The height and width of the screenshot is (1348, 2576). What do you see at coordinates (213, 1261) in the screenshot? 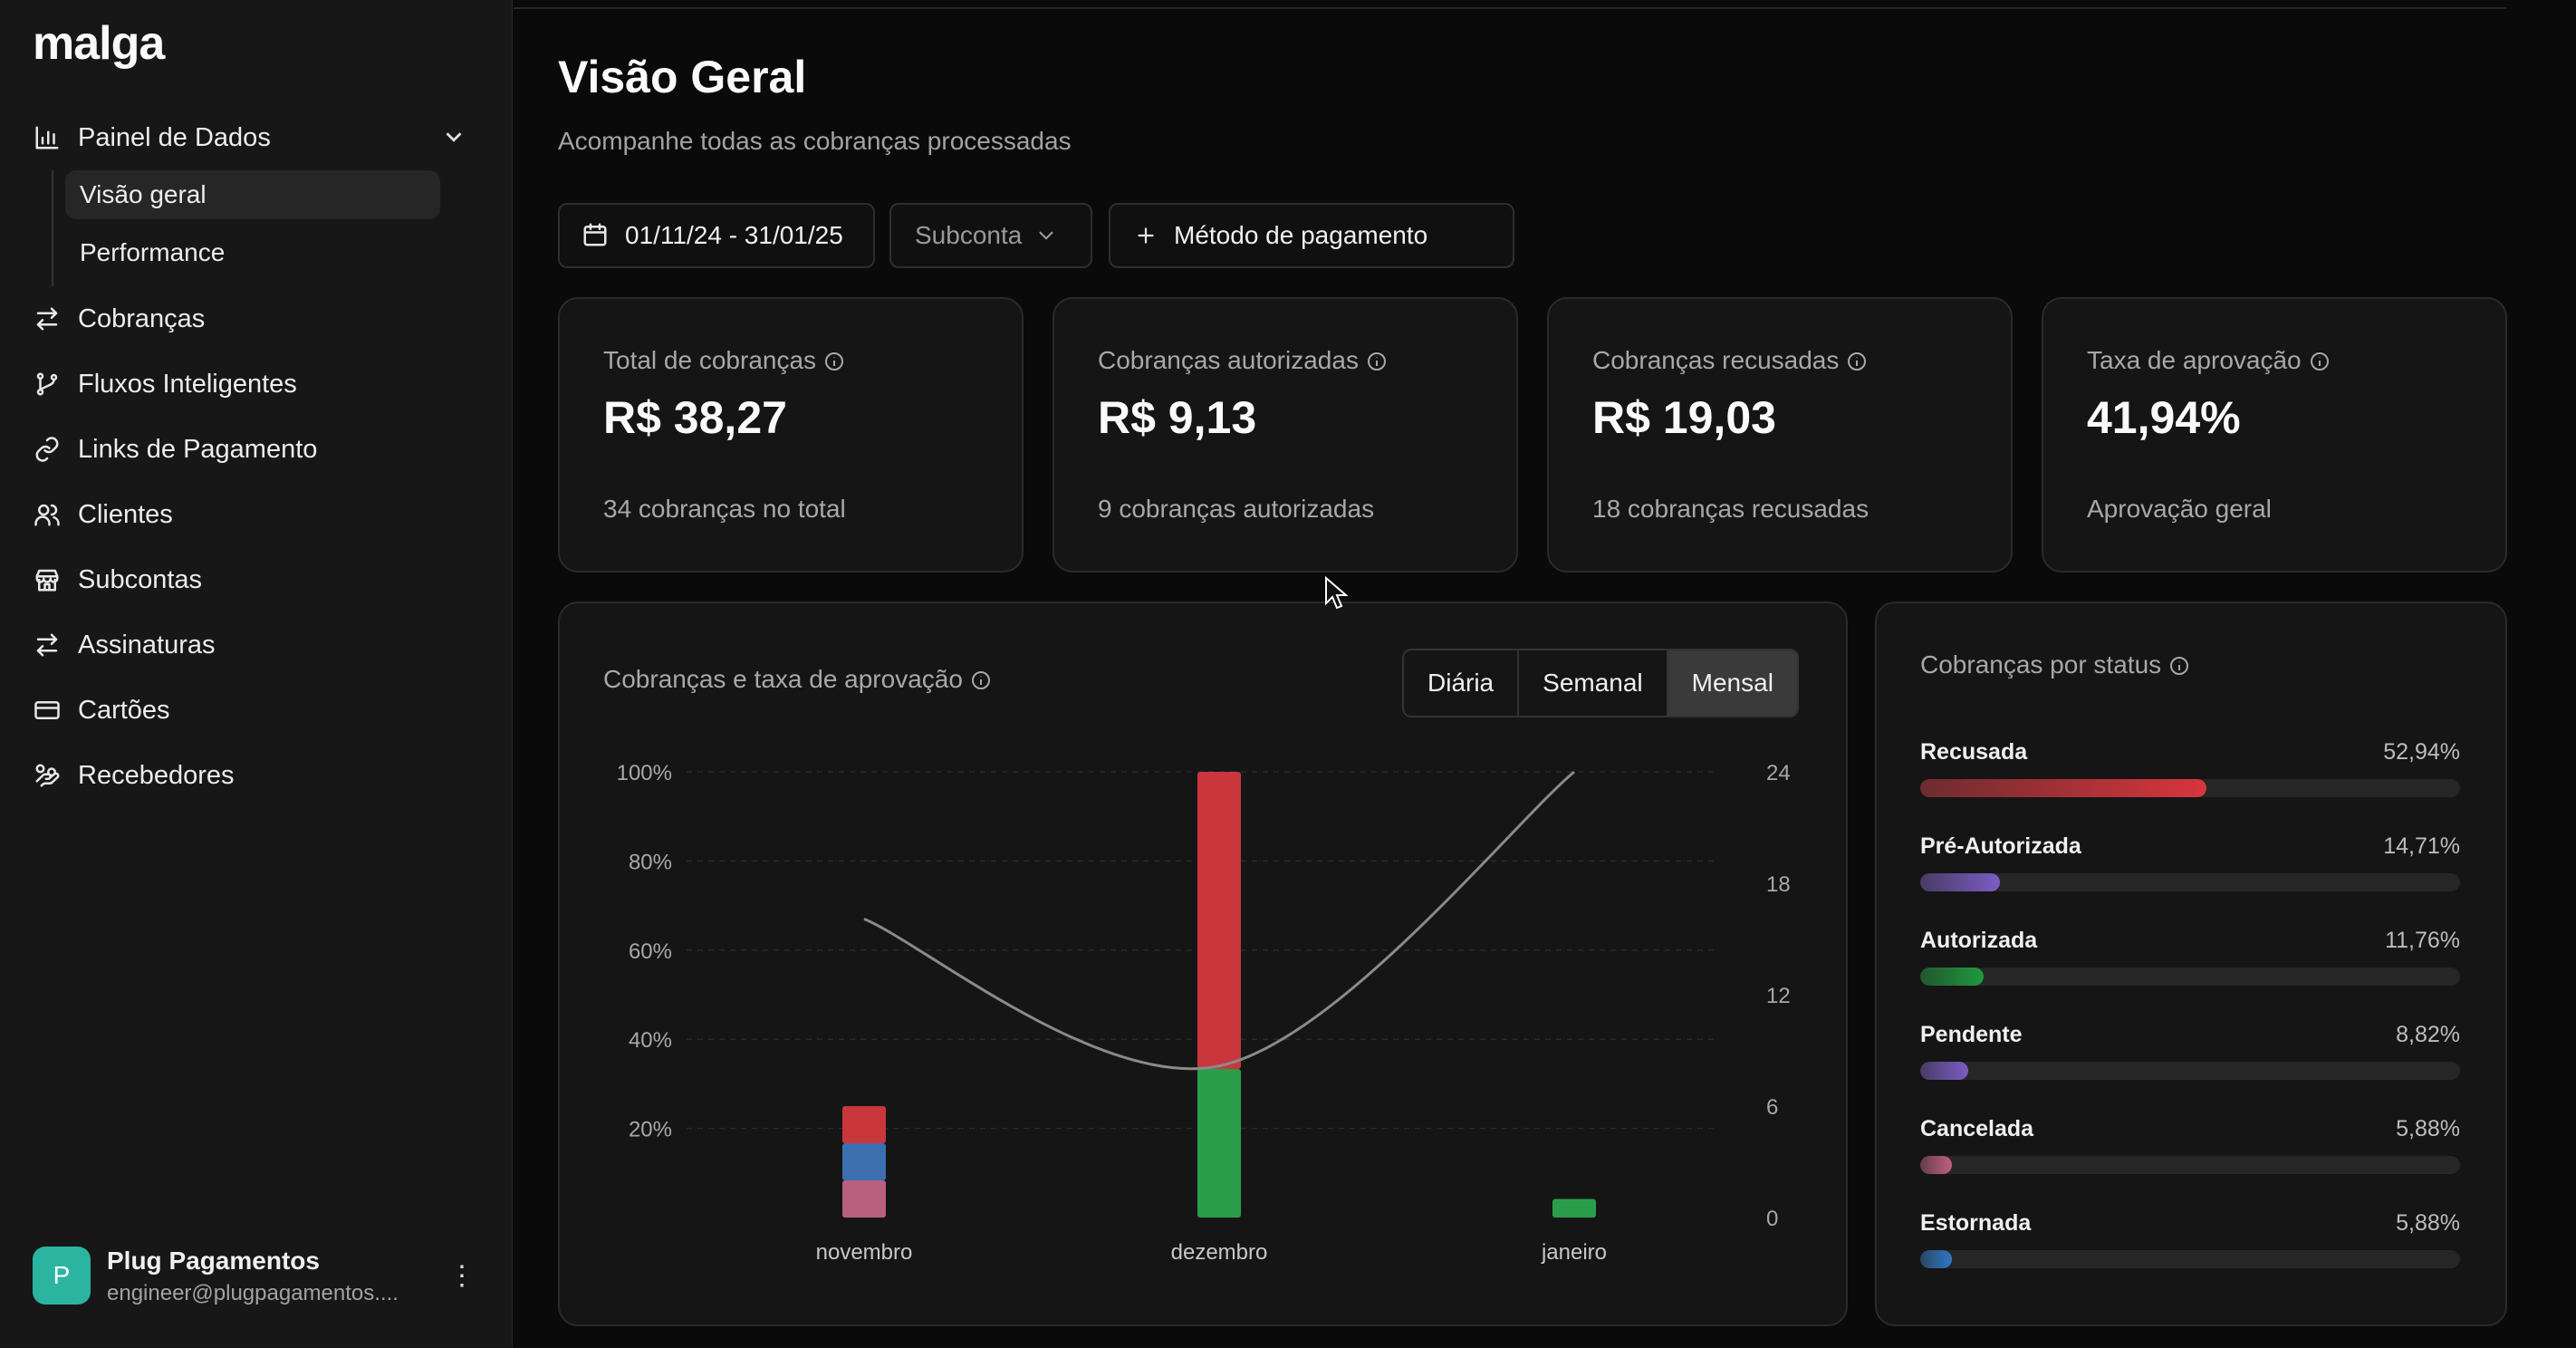
I see `user-name: Plug Pagamentos` at bounding box center [213, 1261].